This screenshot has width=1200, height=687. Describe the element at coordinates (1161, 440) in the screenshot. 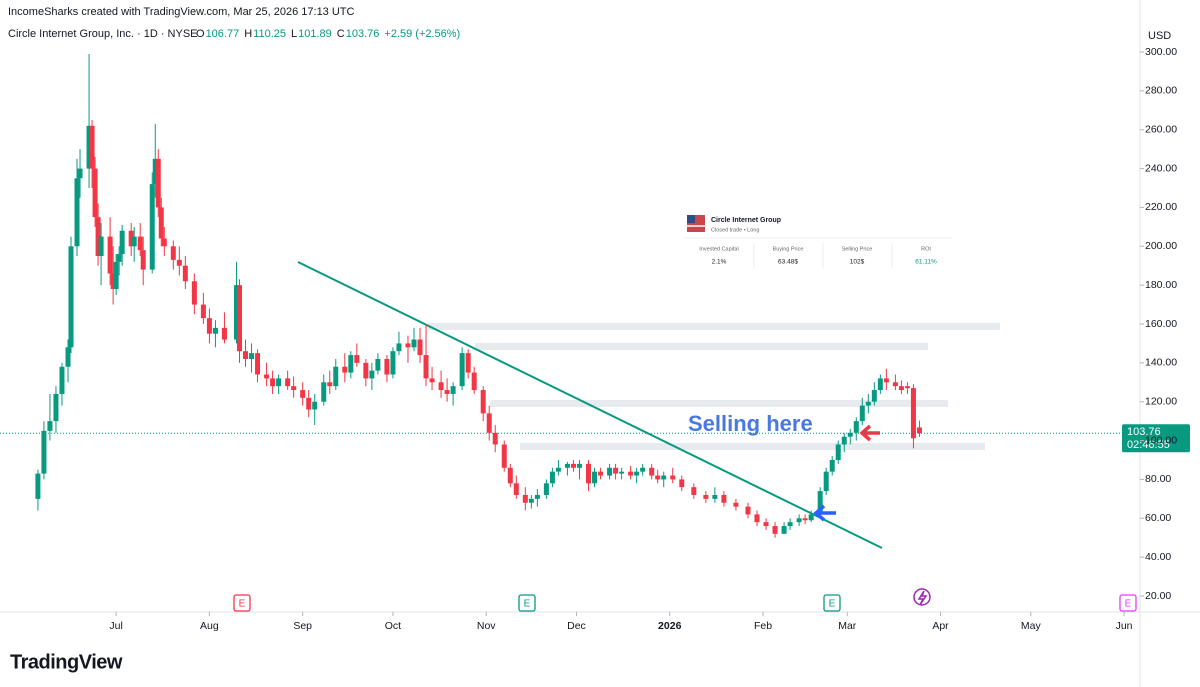

I see `y-tick-label: 100.00` at that location.